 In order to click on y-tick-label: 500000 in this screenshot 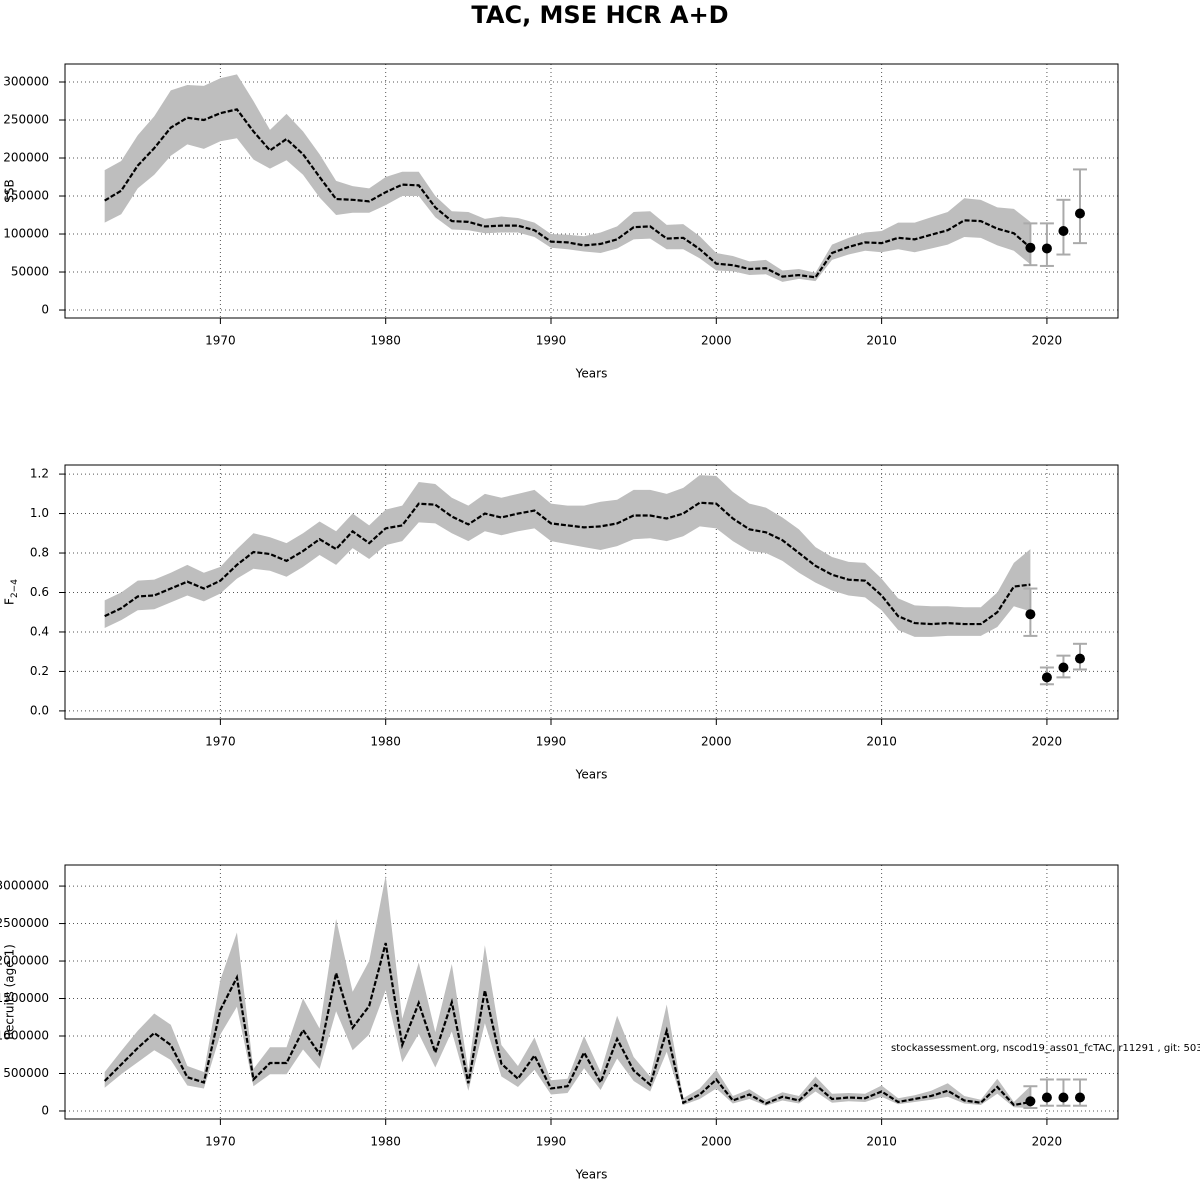, I will do `click(26, 1073)`.